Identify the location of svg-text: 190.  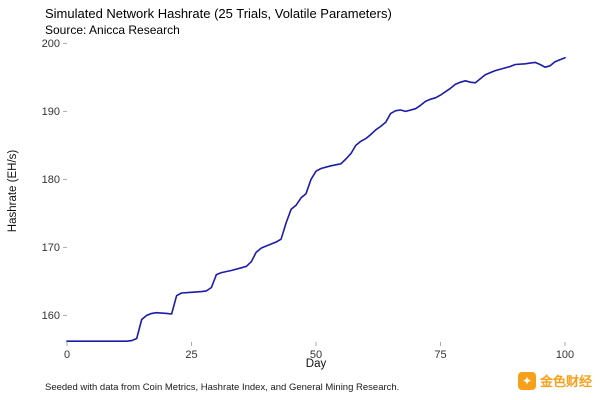
(51, 112).